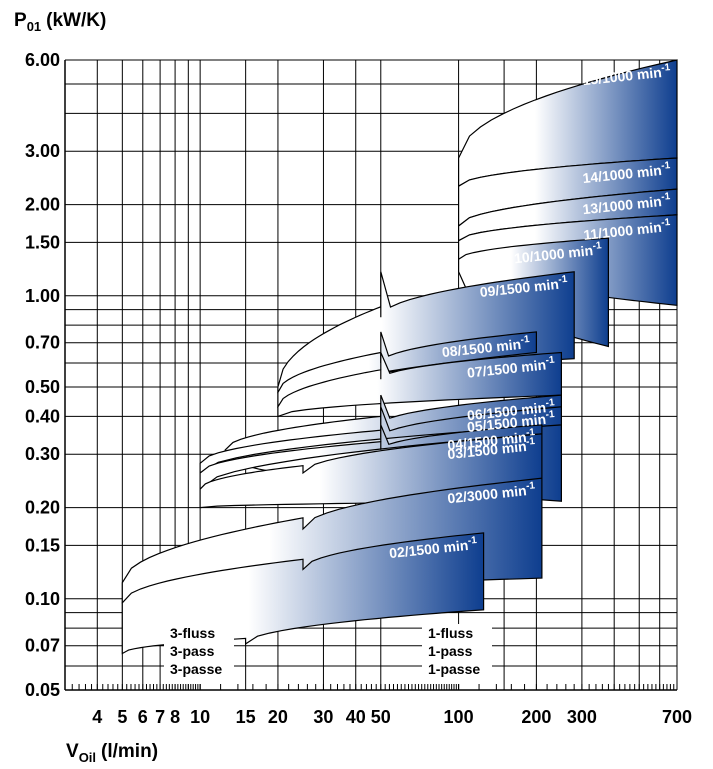 The image size is (713, 769). What do you see at coordinates (323, 717) in the screenshot?
I see `x-tick-label: 30` at bounding box center [323, 717].